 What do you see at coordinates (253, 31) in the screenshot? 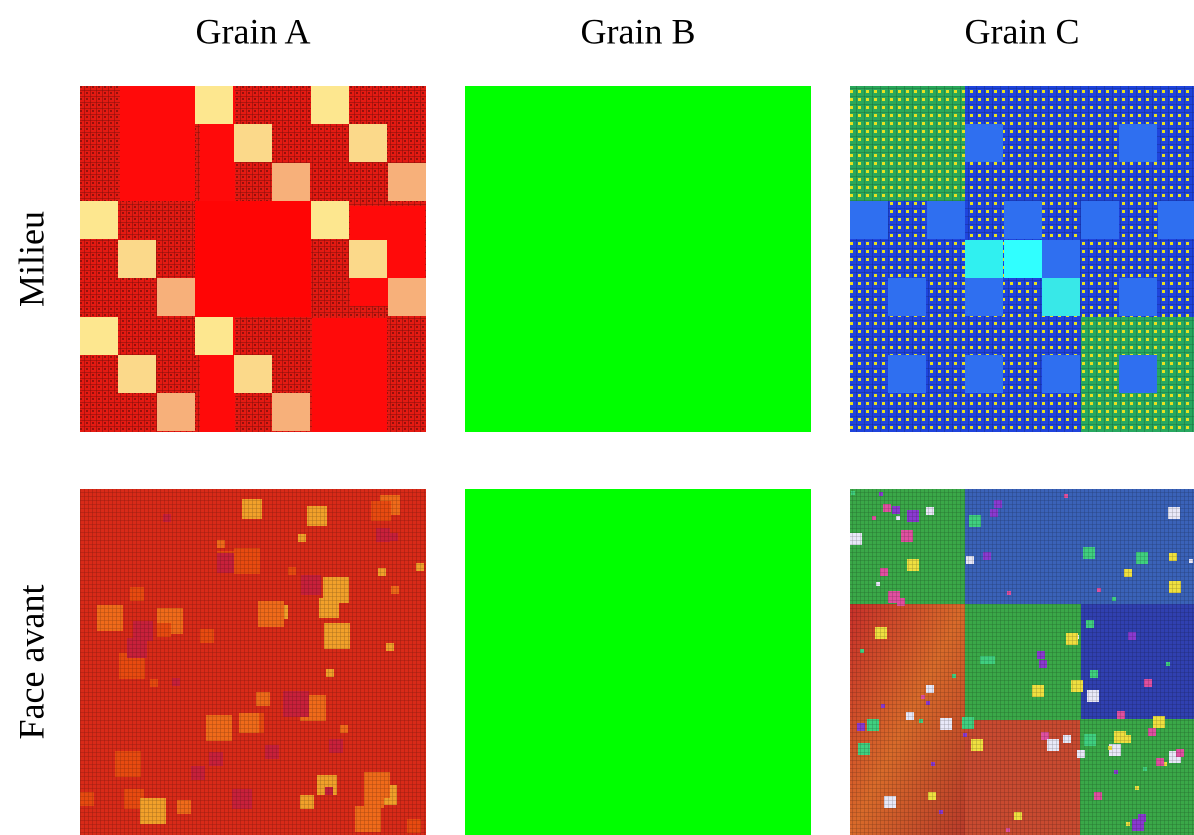
I see `column-header: Grain A` at bounding box center [253, 31].